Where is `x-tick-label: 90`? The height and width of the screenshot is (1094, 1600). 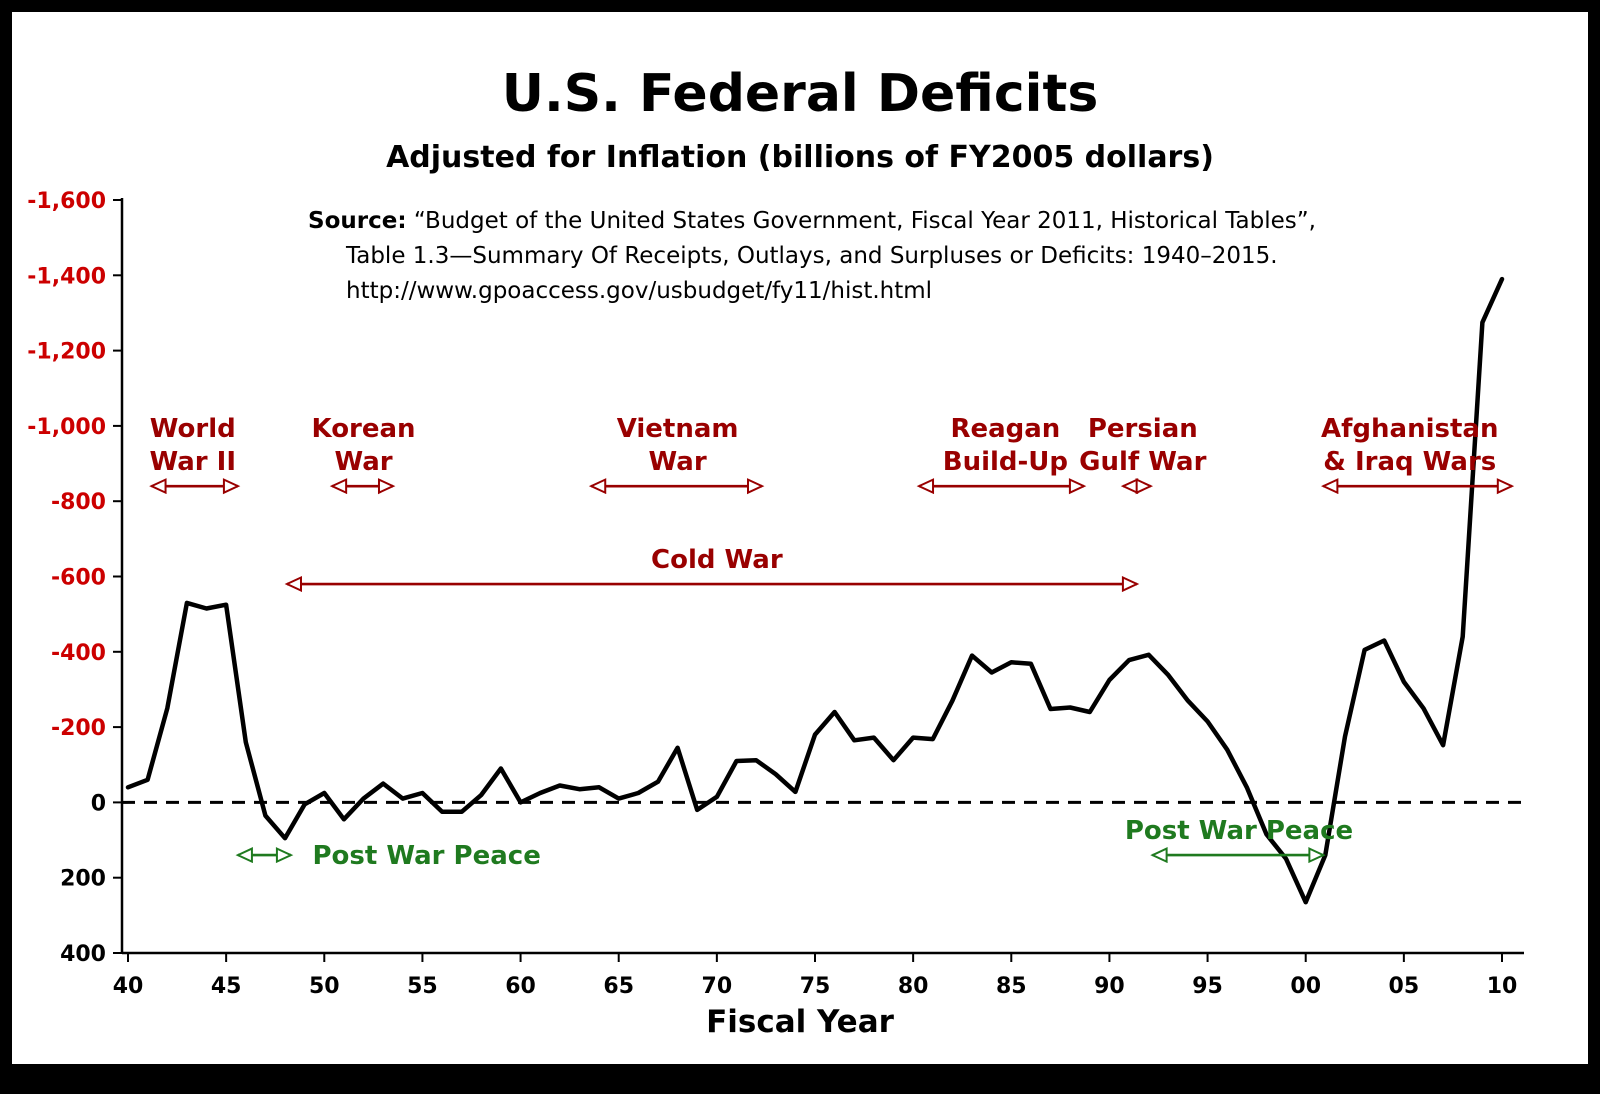
x-tick-label: 90 is located at coordinates (1109, 986).